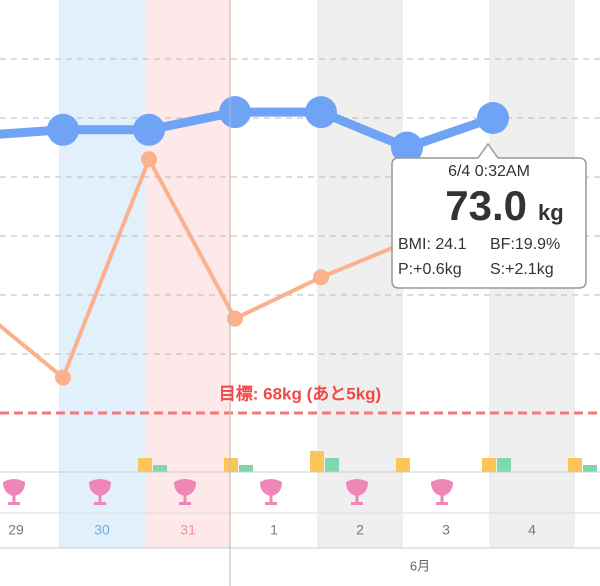 This screenshot has width=600, height=586. What do you see at coordinates (489, 171) in the screenshot?
I see `tooltip-date: 6/4 0:32AM` at bounding box center [489, 171].